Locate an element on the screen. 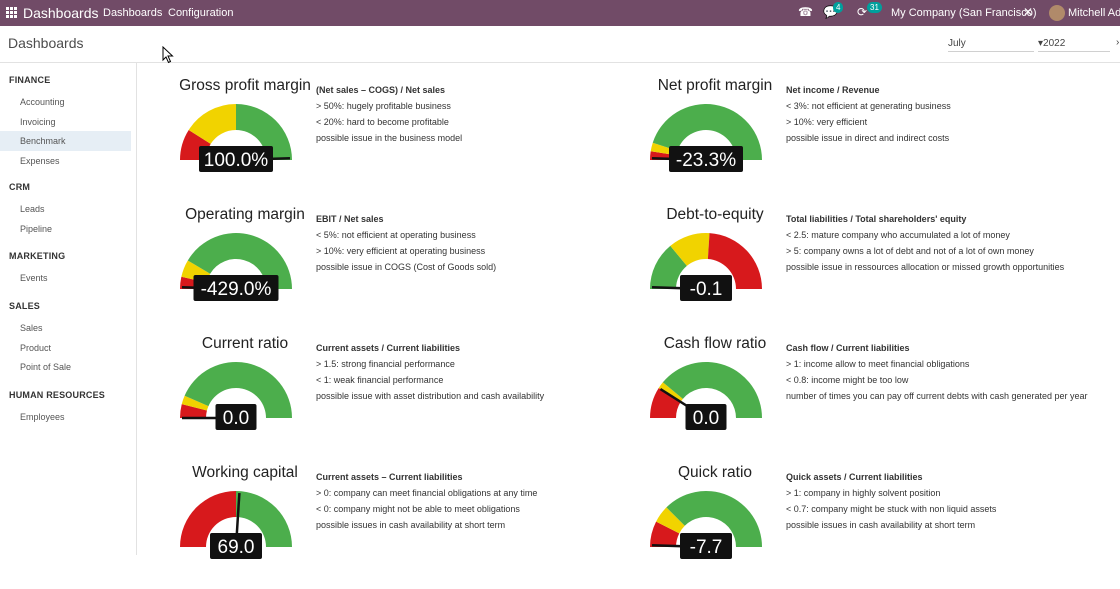 The width and height of the screenshot is (1120, 589). next-period-icon: › is located at coordinates (1118, 42).